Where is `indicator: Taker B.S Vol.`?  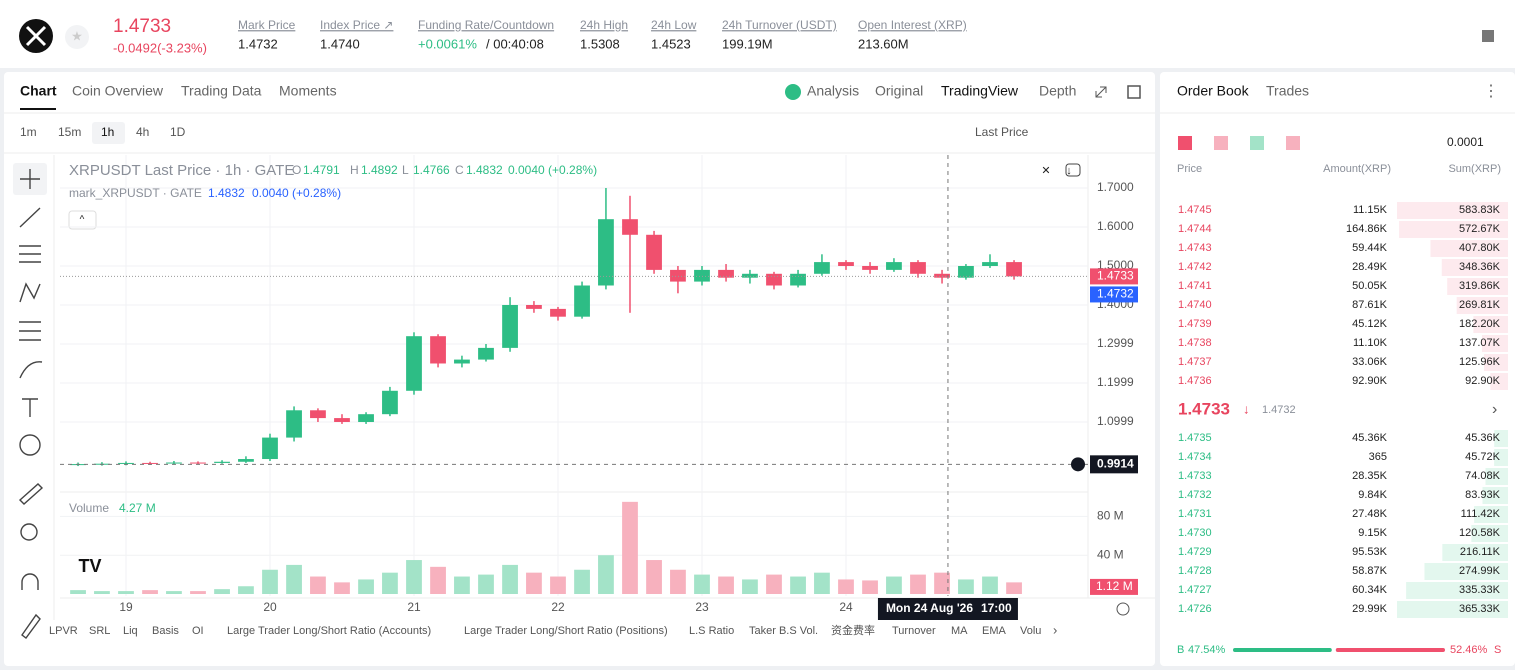
indicator: Taker B.S Vol. is located at coordinates (783, 631).